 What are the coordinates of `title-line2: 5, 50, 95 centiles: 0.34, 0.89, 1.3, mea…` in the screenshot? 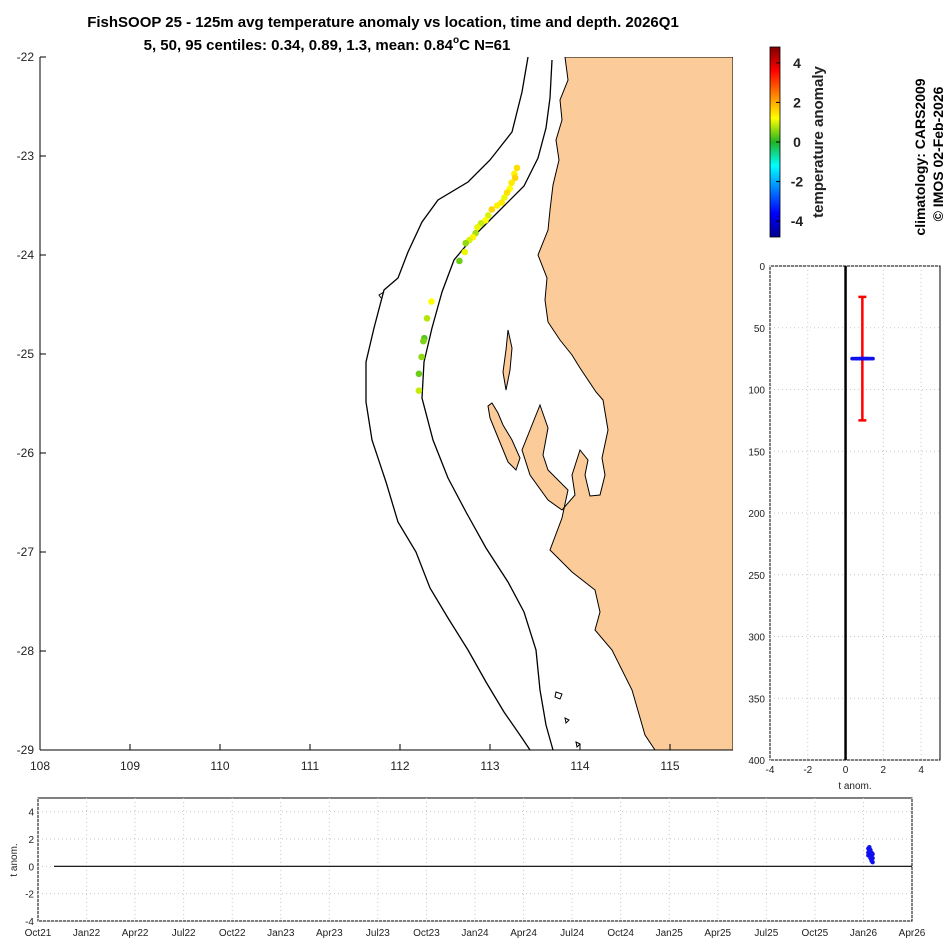 It's located at (327, 44).